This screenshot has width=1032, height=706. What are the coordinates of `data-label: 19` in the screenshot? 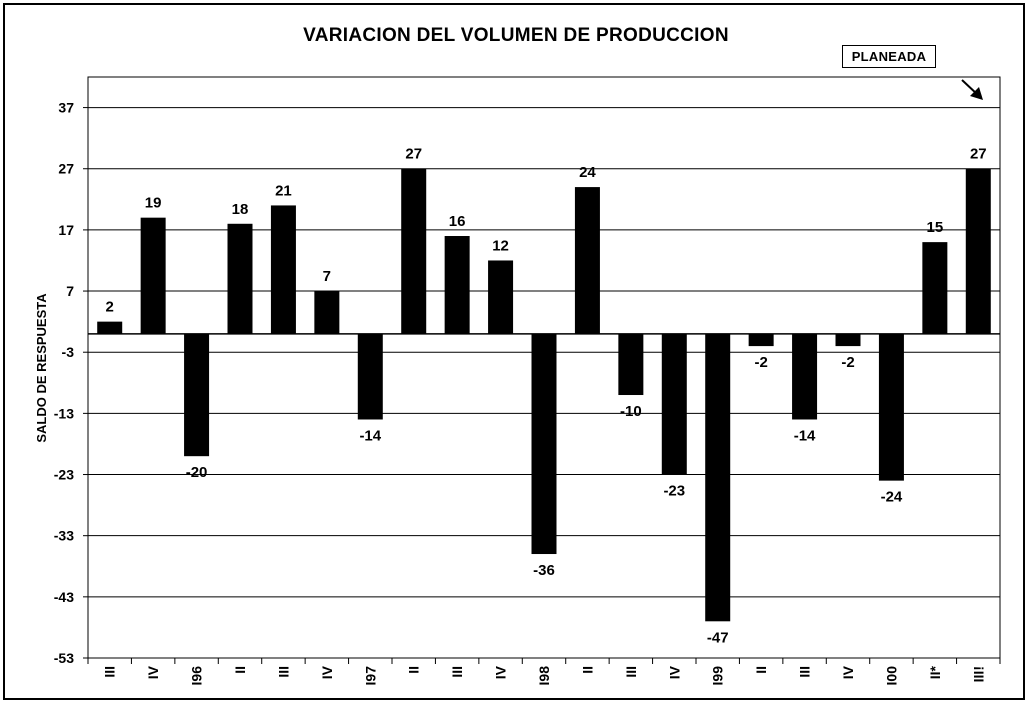 It's located at (153, 203).